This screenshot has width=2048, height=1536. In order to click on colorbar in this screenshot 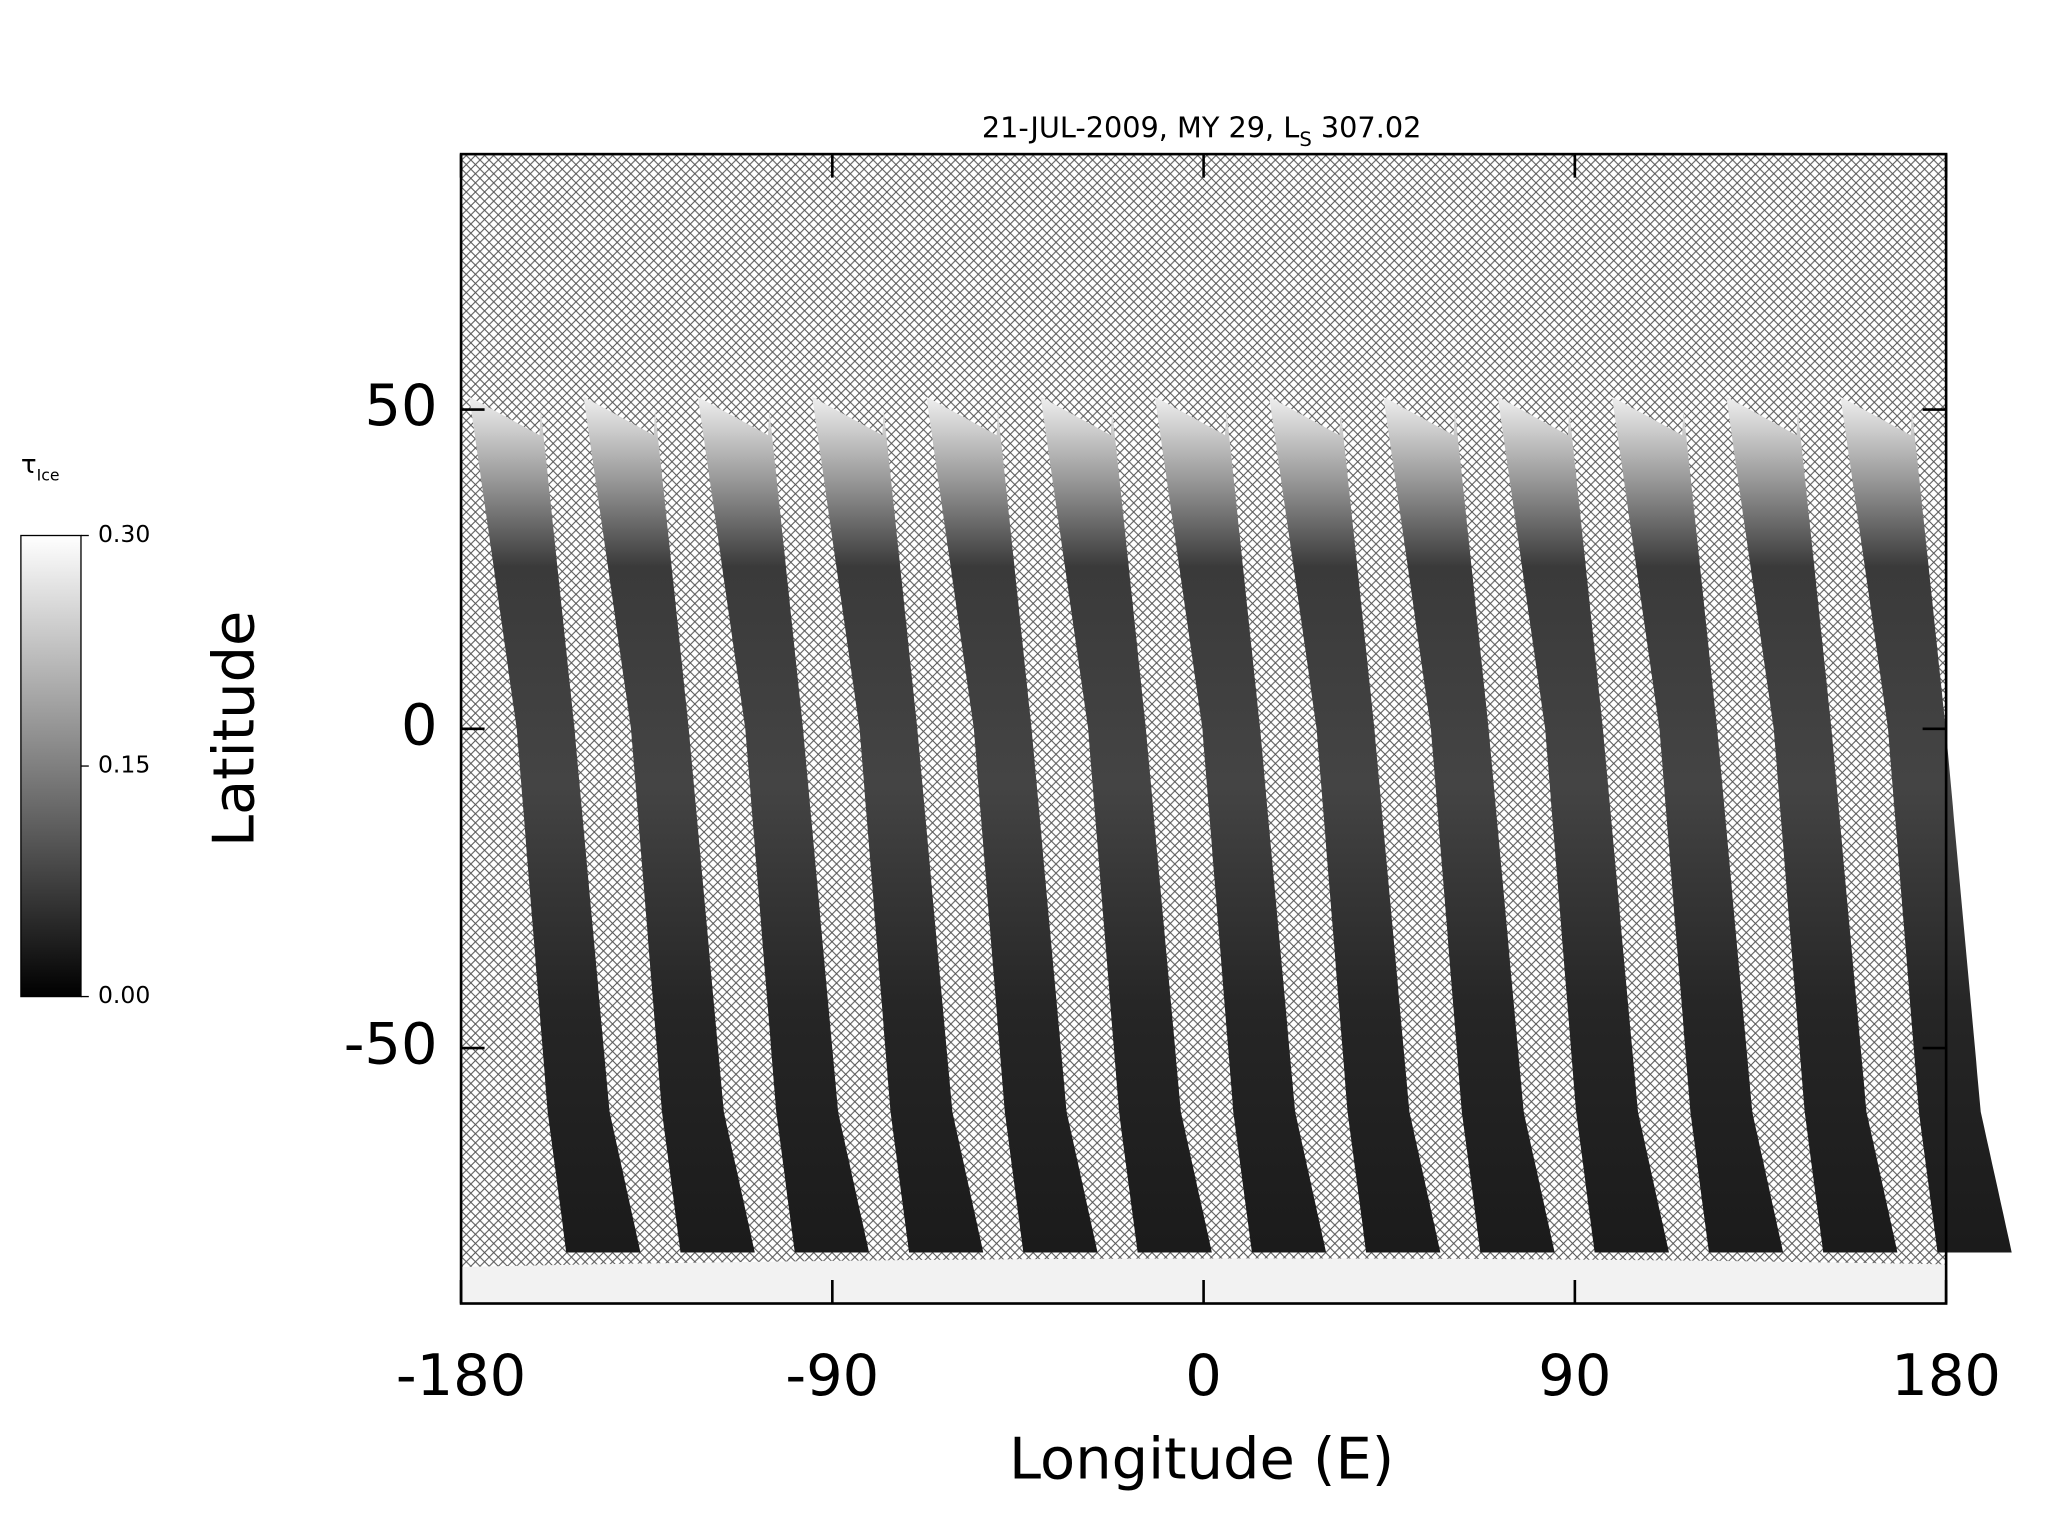, I will do `click(51, 766)`.